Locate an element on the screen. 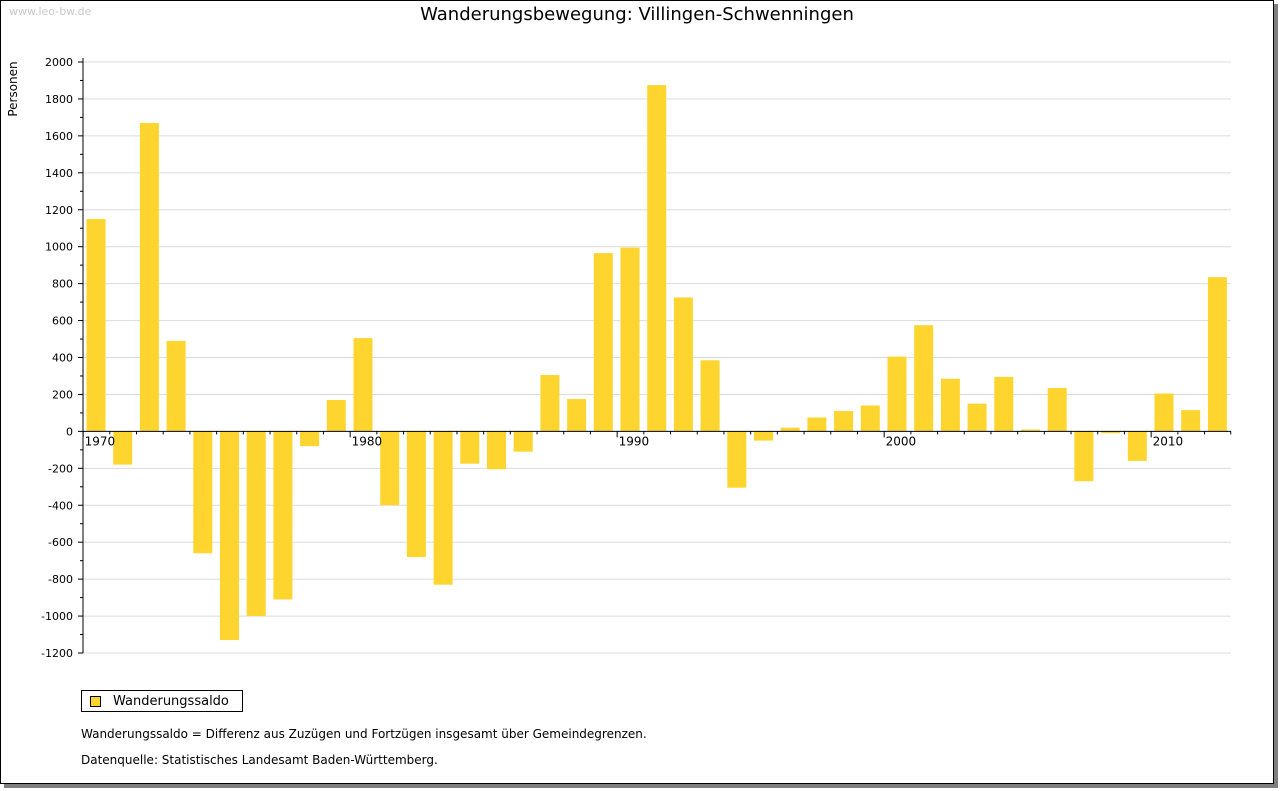 The width and height of the screenshot is (1280, 791). bar-1982 is located at coordinates (416, 494).